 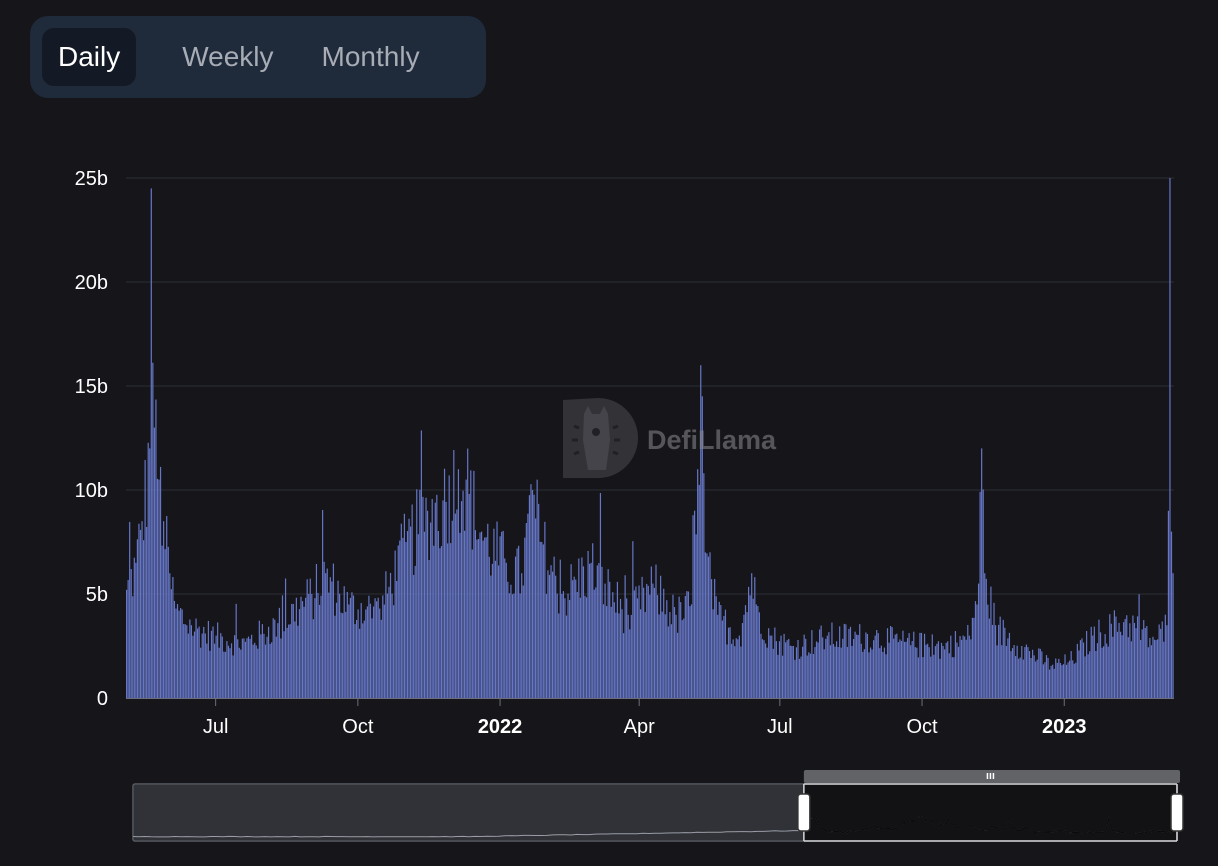 I want to click on navigator-left-handle, so click(x=804, y=812).